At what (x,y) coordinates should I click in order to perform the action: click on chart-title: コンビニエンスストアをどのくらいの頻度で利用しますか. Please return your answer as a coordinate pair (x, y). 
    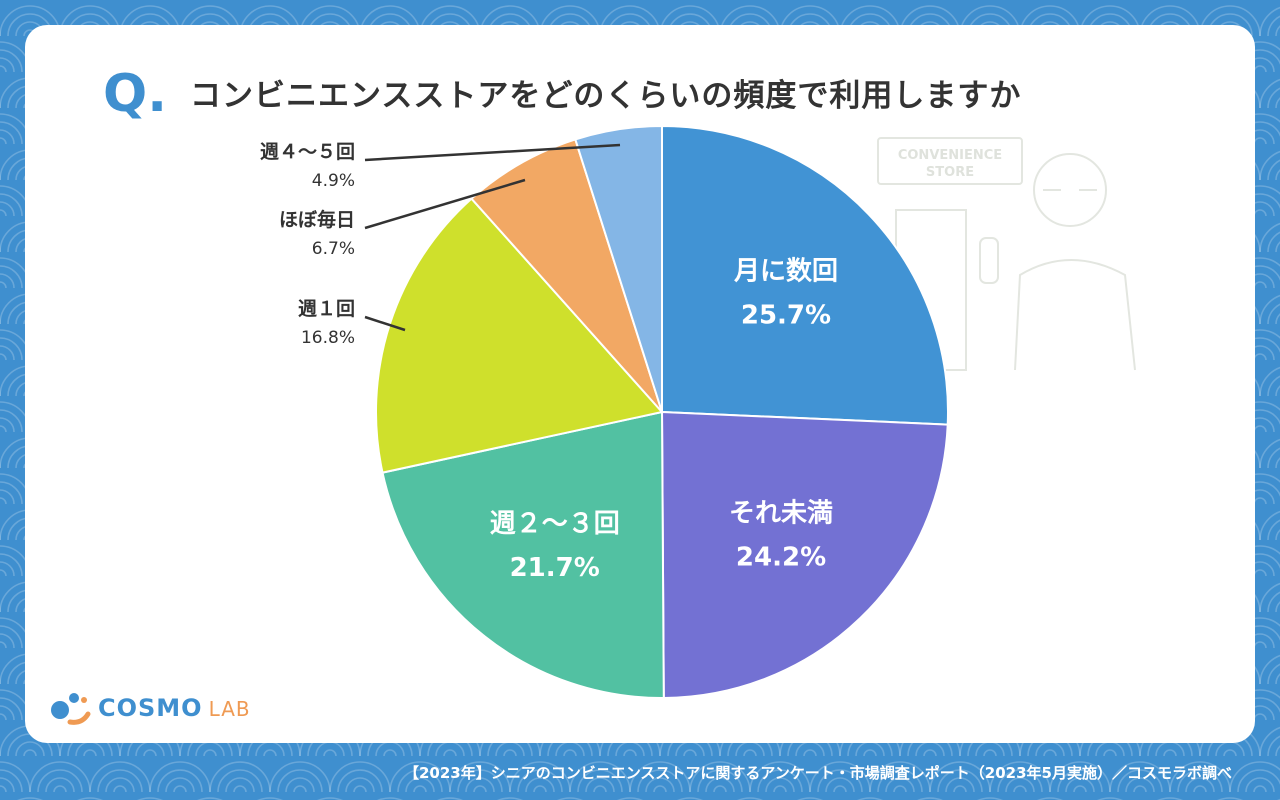
    Looking at the image, I should click on (606, 96).